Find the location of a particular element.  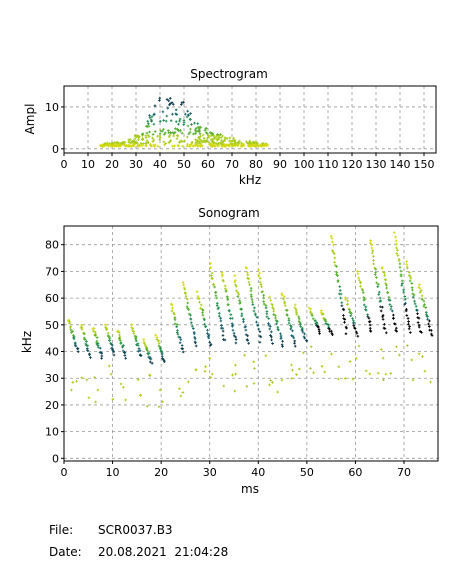

file-value: SCR0037.B3 is located at coordinates (135, 530).